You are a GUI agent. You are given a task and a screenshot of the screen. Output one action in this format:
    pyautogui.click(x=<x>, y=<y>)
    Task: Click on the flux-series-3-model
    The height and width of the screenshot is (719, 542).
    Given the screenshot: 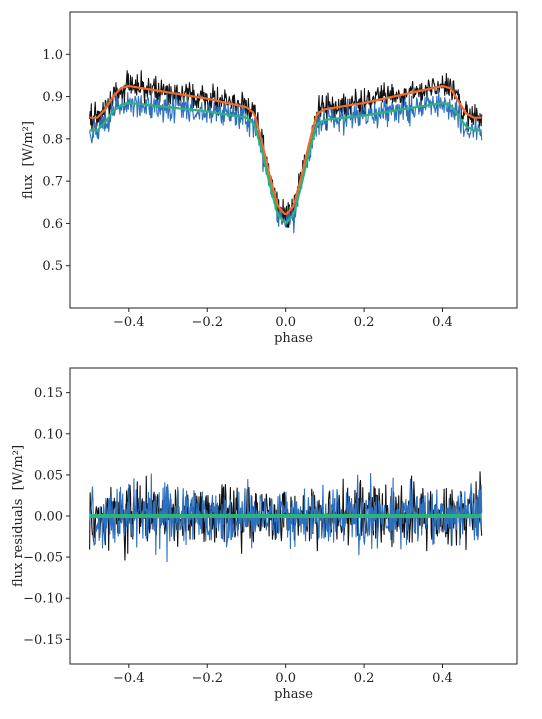 What is the action you would take?
    pyautogui.click(x=285, y=162)
    